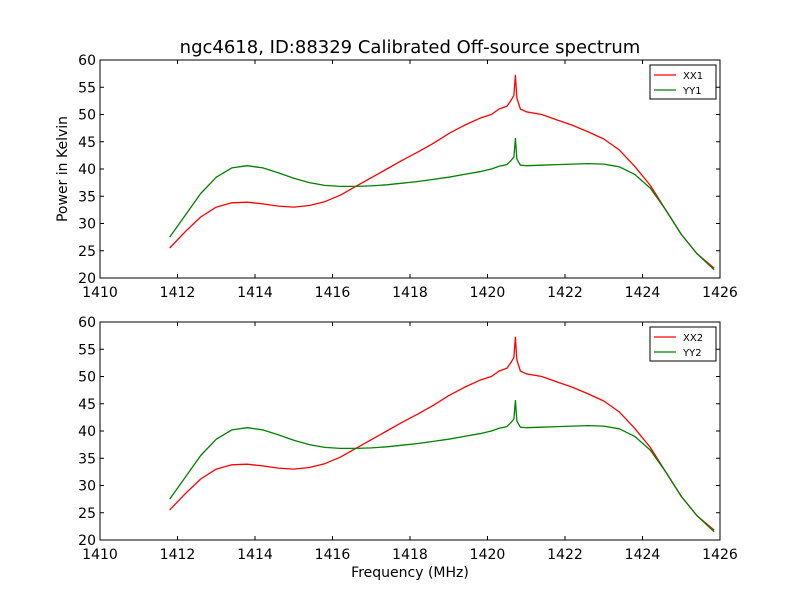  I want to click on x-axis-label: Frequency (MHz), so click(410, 573).